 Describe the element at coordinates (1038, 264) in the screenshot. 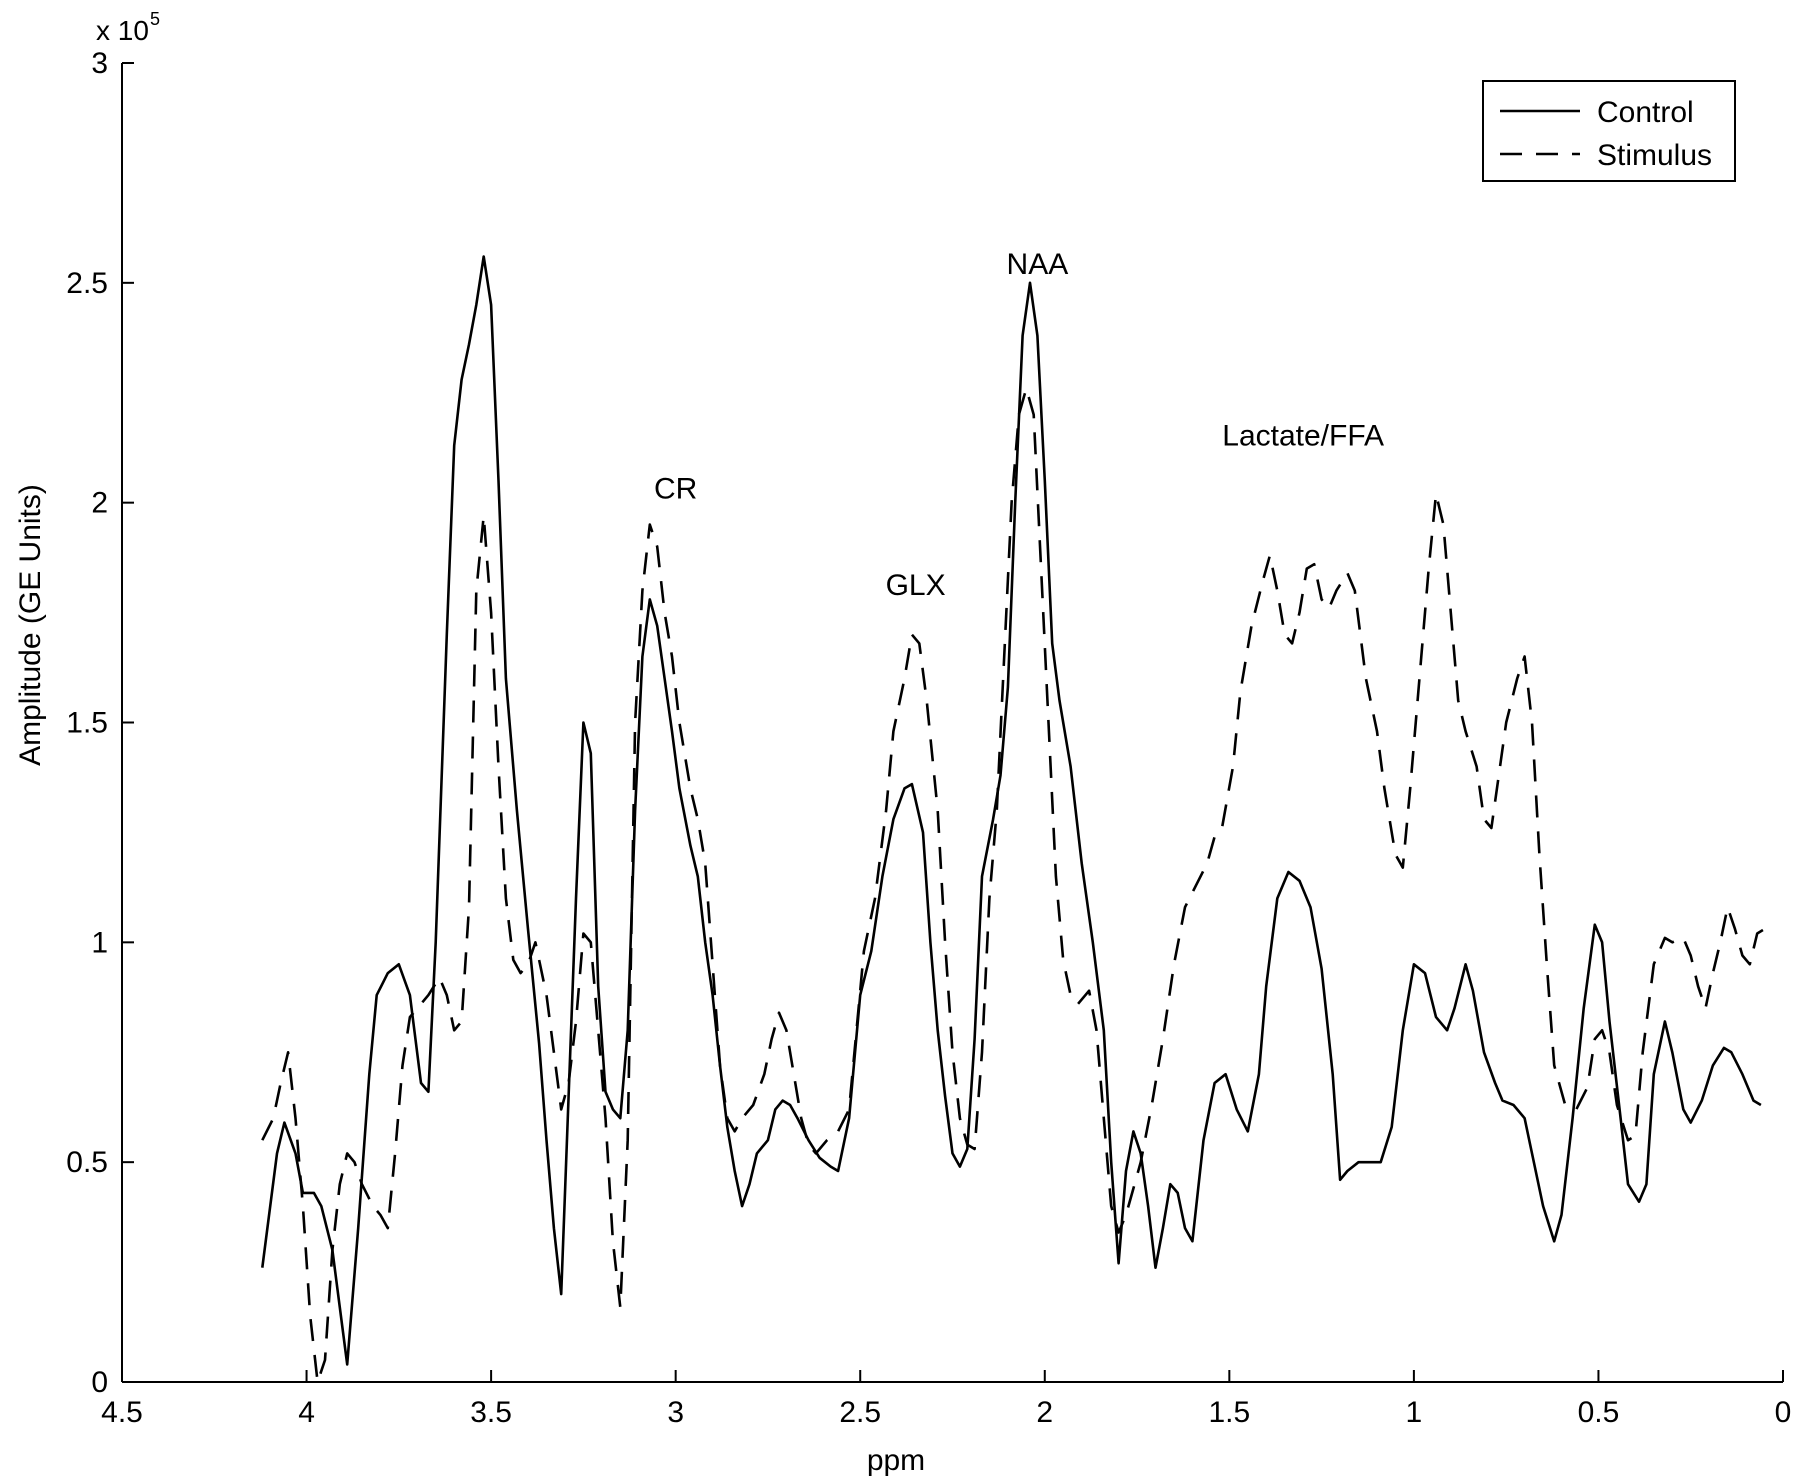

I see `annotation-naa: NAA` at that location.